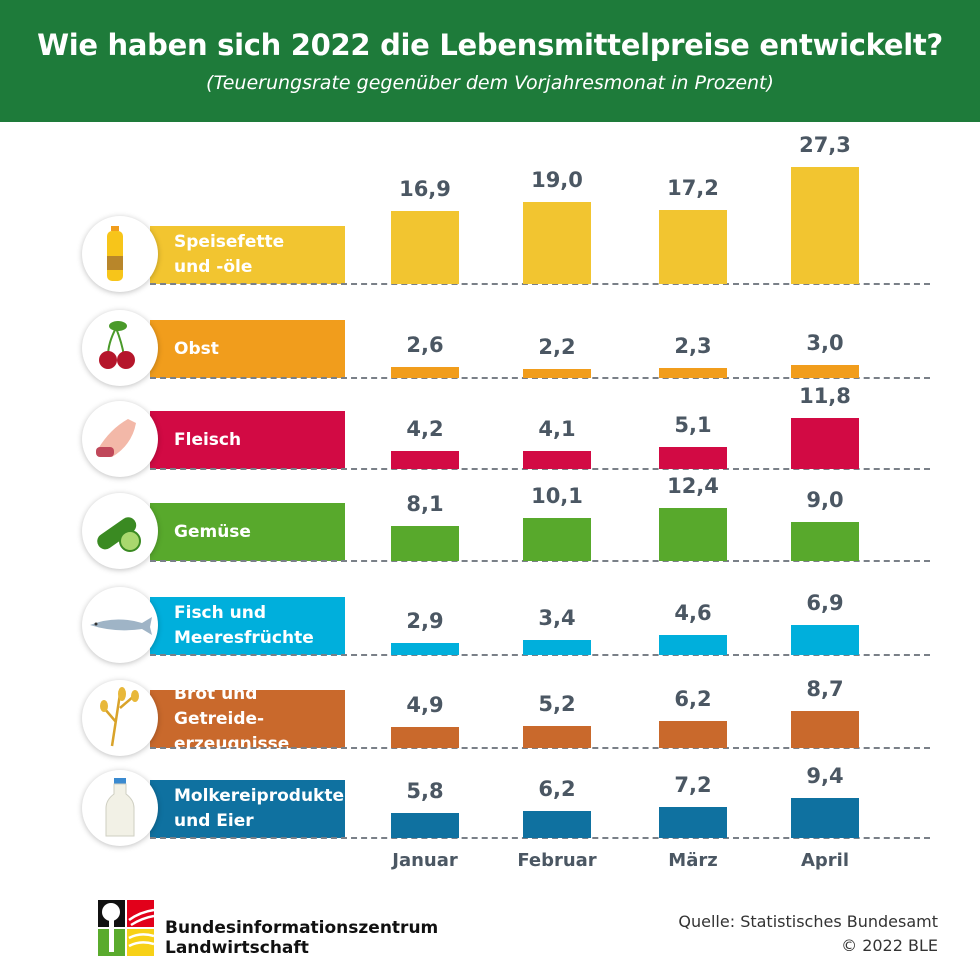 This screenshot has width=980, height=980. Describe the element at coordinates (237, 948) in the screenshot. I see `org-line-2: Landwirtschaft` at that location.